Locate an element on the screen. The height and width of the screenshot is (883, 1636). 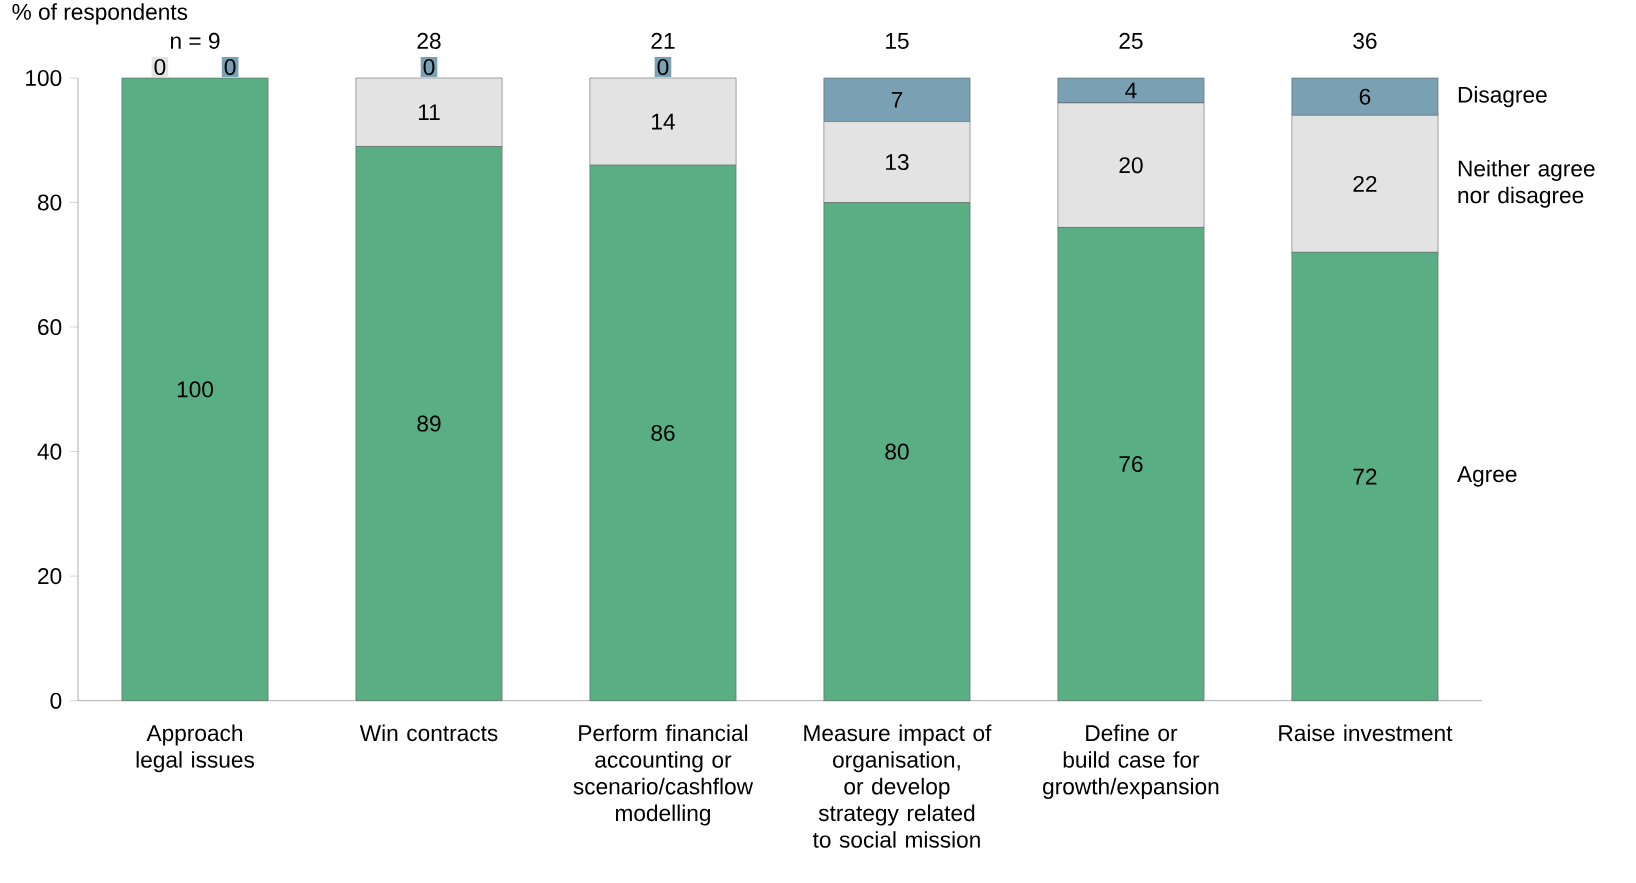
y-tick-label: 40 is located at coordinates (49, 451).